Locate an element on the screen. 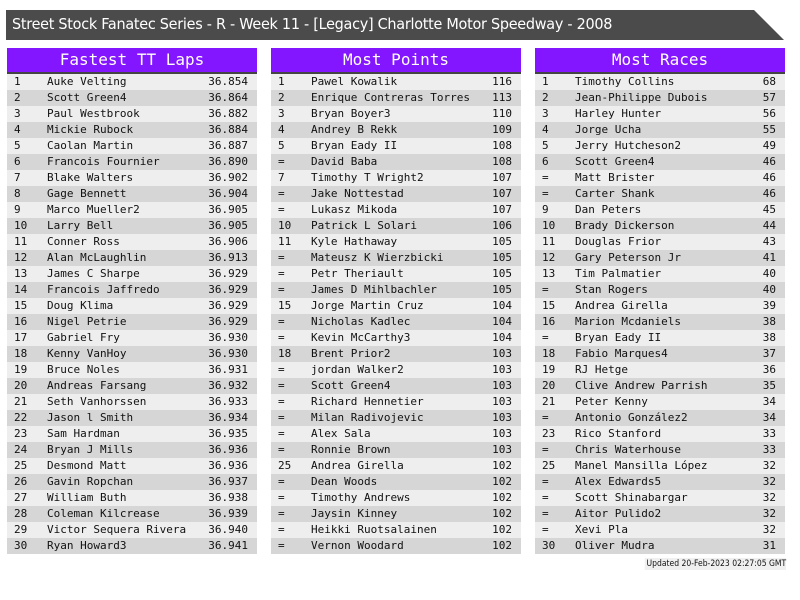  table-row: = jordan Walker2 103 is located at coordinates (396, 370).